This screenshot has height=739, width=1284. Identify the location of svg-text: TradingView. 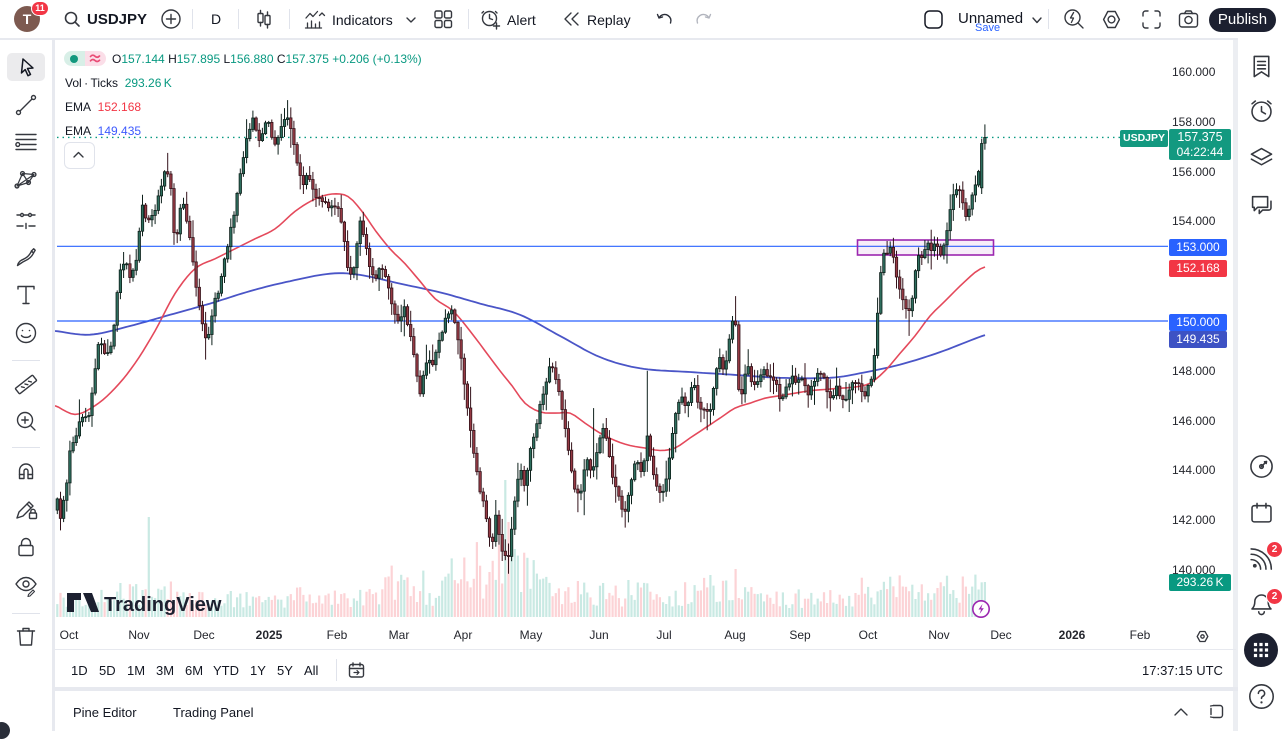
(163, 605).